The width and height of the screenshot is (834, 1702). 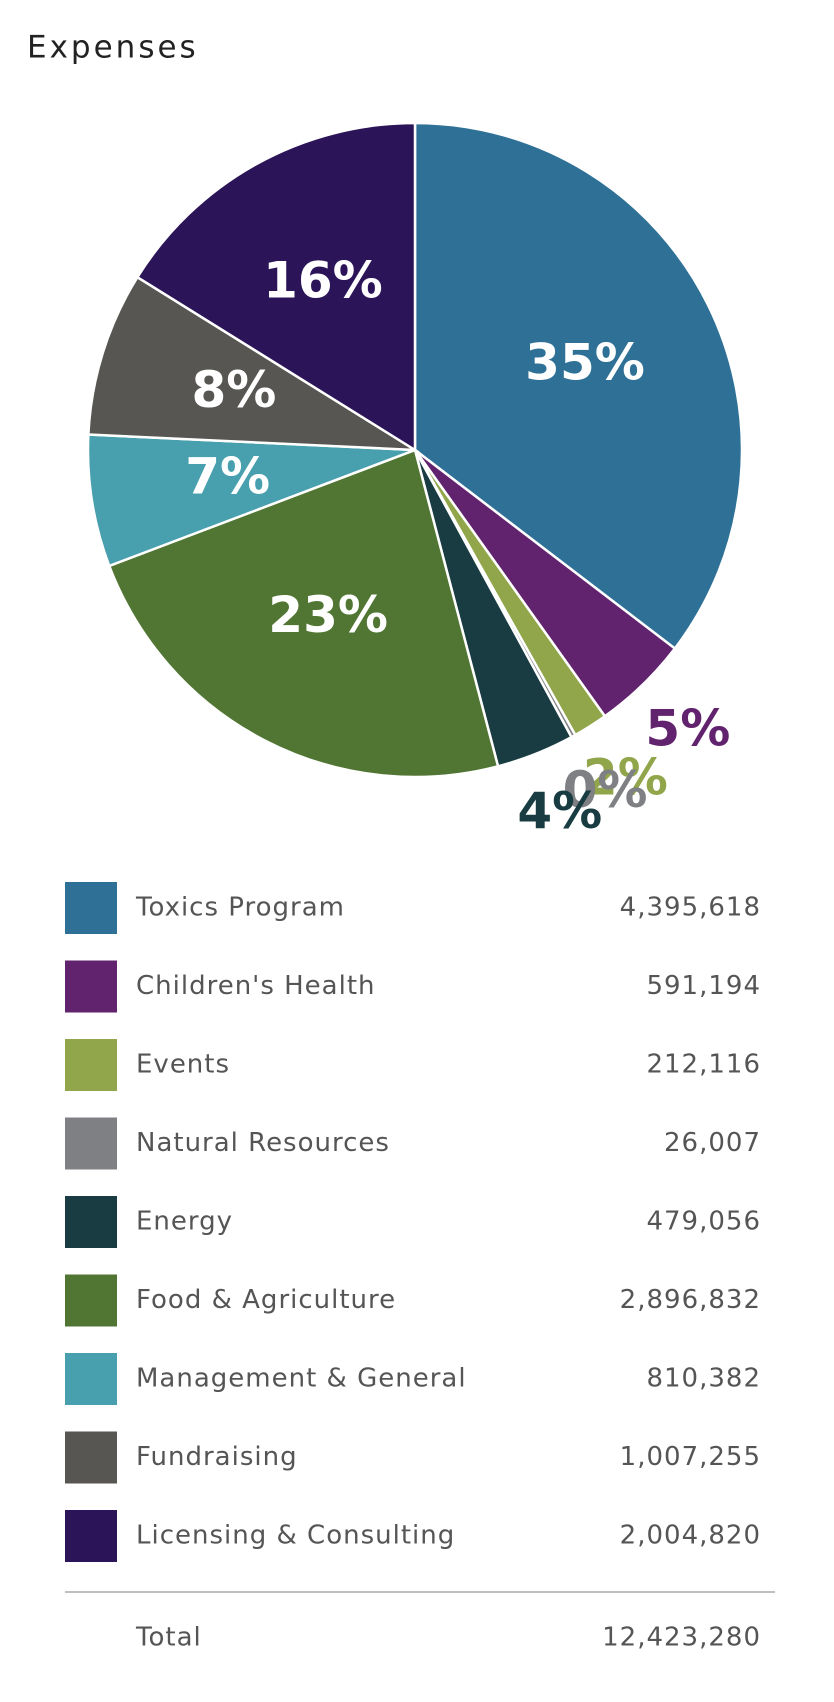 I want to click on legend-label: Toxics Program, so click(x=240, y=908).